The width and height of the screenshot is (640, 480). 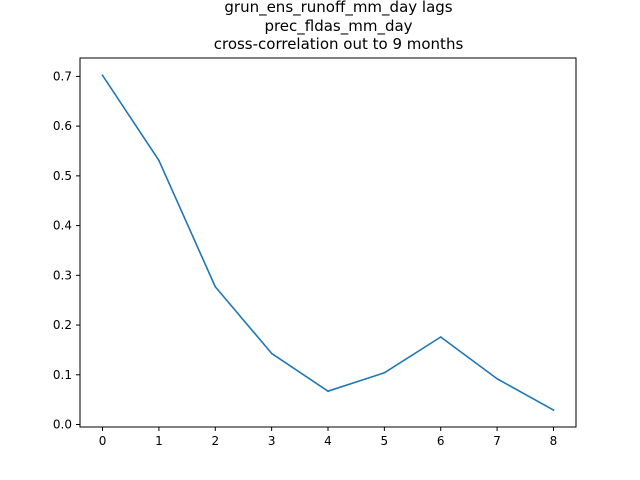 I want to click on y-axis: 0.0 0.1 0.2 0.3 0.4 0.5 0.6 0.7, so click(x=66, y=250).